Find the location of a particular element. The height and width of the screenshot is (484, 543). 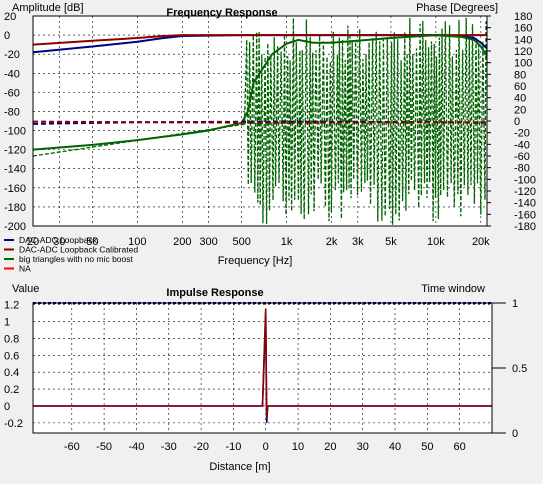

freq-y-right-tick-label: 100 is located at coordinates (523, 64).